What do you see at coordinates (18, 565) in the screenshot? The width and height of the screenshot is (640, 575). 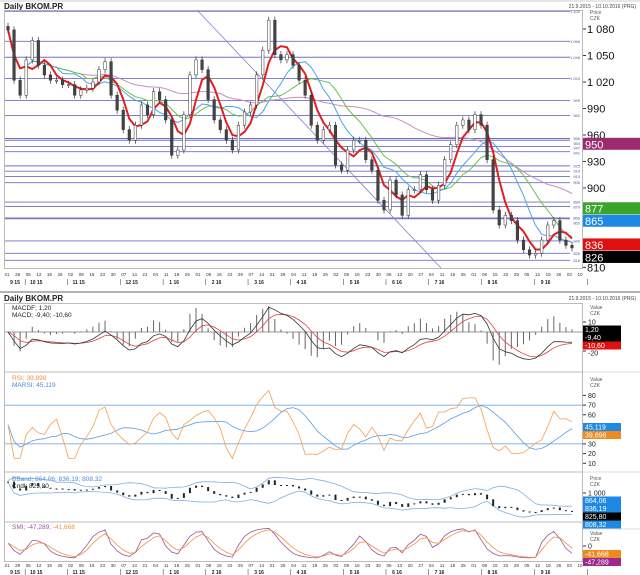 I see `date-tick-label: 28` at bounding box center [18, 565].